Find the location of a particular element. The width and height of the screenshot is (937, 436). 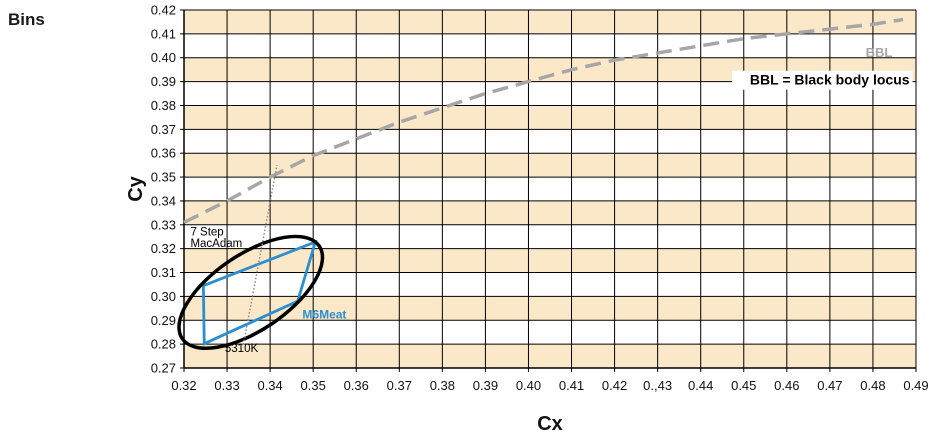

x-tick-label: 0.40 is located at coordinates (528, 385).